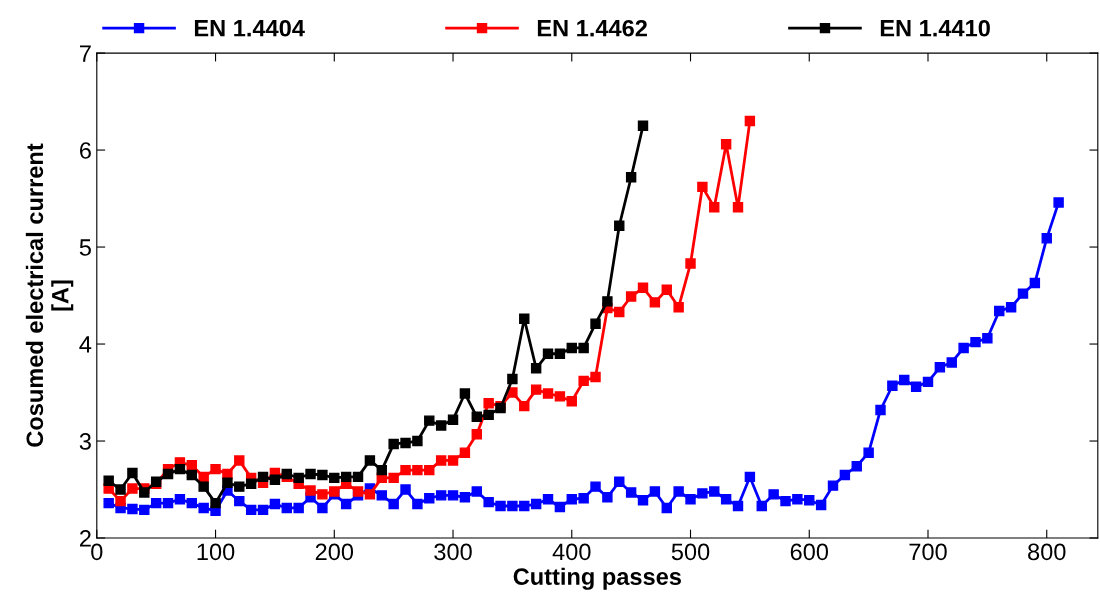 This screenshot has height=610, width=1100. What do you see at coordinates (334, 552) in the screenshot?
I see `x-tick-label: 200` at bounding box center [334, 552].